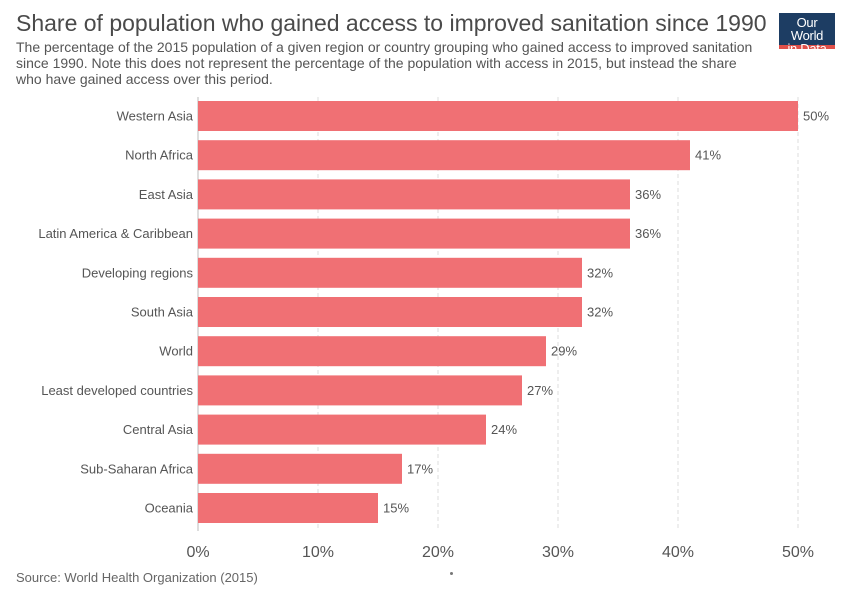 The height and width of the screenshot is (600, 850). Describe the element at coordinates (558, 552) in the screenshot. I see `x-tick-label: 30%` at that location.